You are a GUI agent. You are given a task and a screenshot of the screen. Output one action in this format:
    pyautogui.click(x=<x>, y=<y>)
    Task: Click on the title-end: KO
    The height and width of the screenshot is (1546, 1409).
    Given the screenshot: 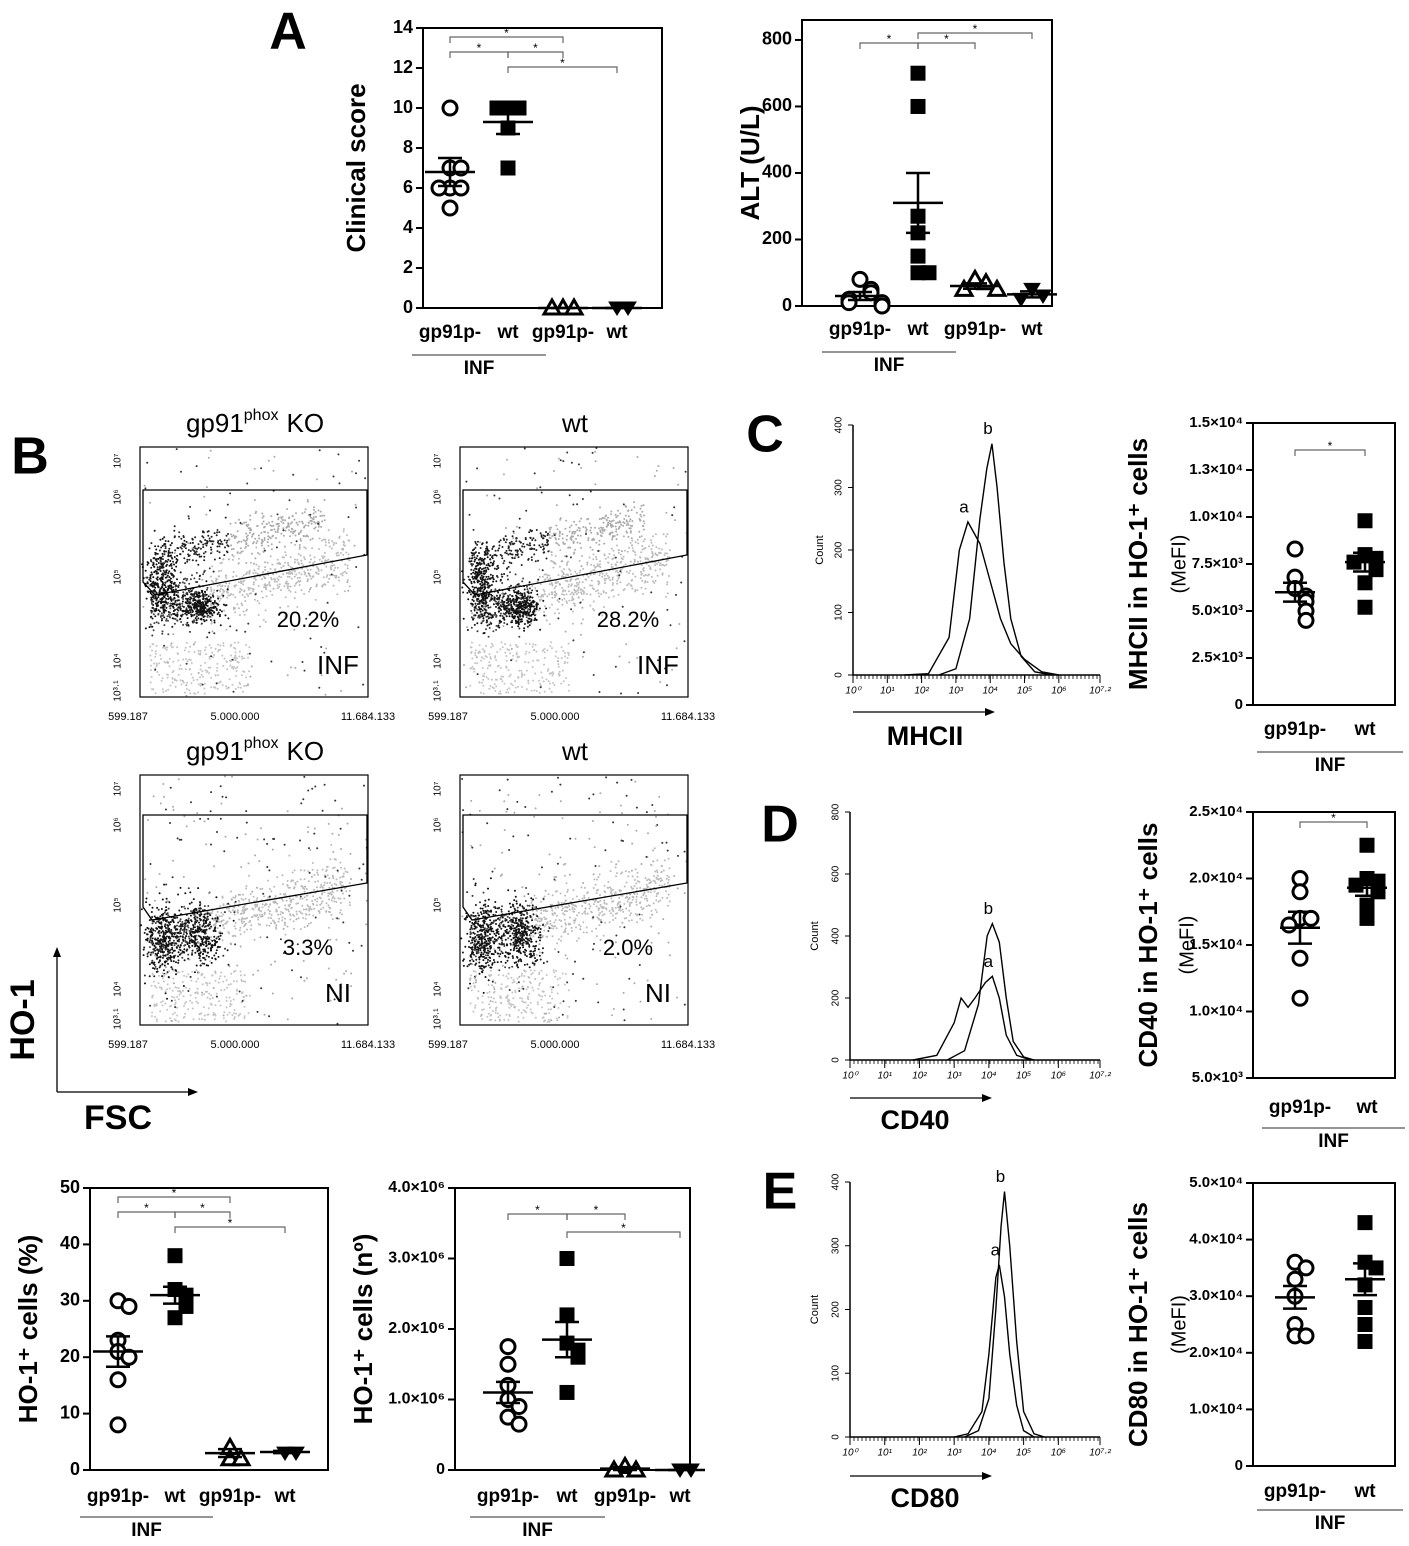 What is the action you would take?
    pyautogui.click(x=305, y=423)
    